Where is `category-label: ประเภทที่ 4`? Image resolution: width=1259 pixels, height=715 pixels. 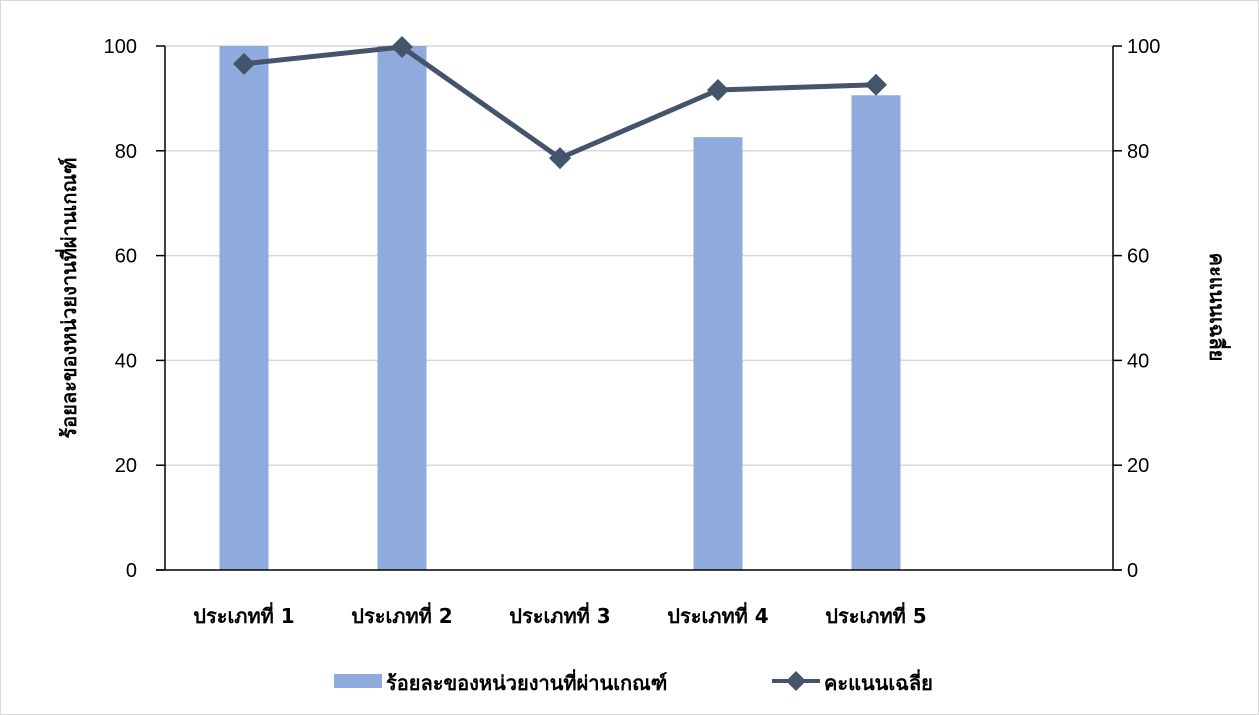
category-label: ประเภทที่ 4 is located at coordinates (717, 614).